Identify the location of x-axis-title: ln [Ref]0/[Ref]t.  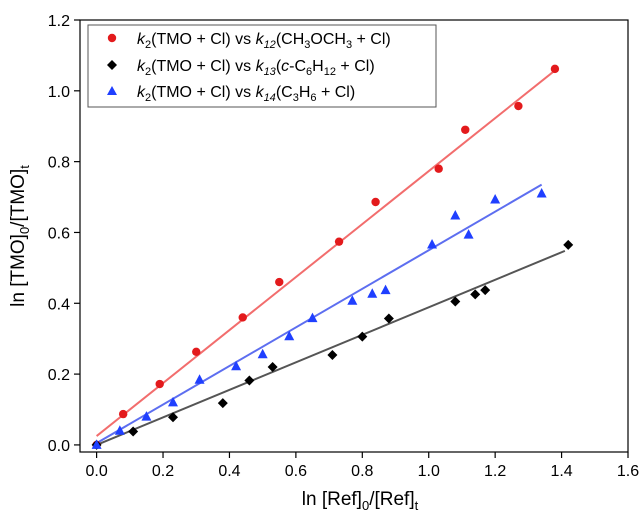
(360, 501).